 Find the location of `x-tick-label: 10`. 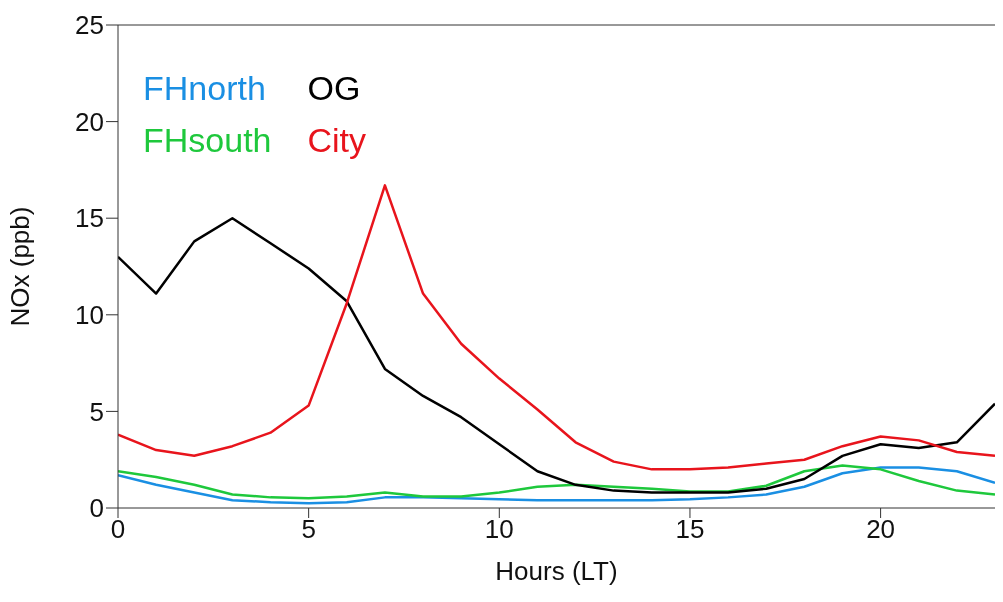

x-tick-label: 10 is located at coordinates (499, 529).